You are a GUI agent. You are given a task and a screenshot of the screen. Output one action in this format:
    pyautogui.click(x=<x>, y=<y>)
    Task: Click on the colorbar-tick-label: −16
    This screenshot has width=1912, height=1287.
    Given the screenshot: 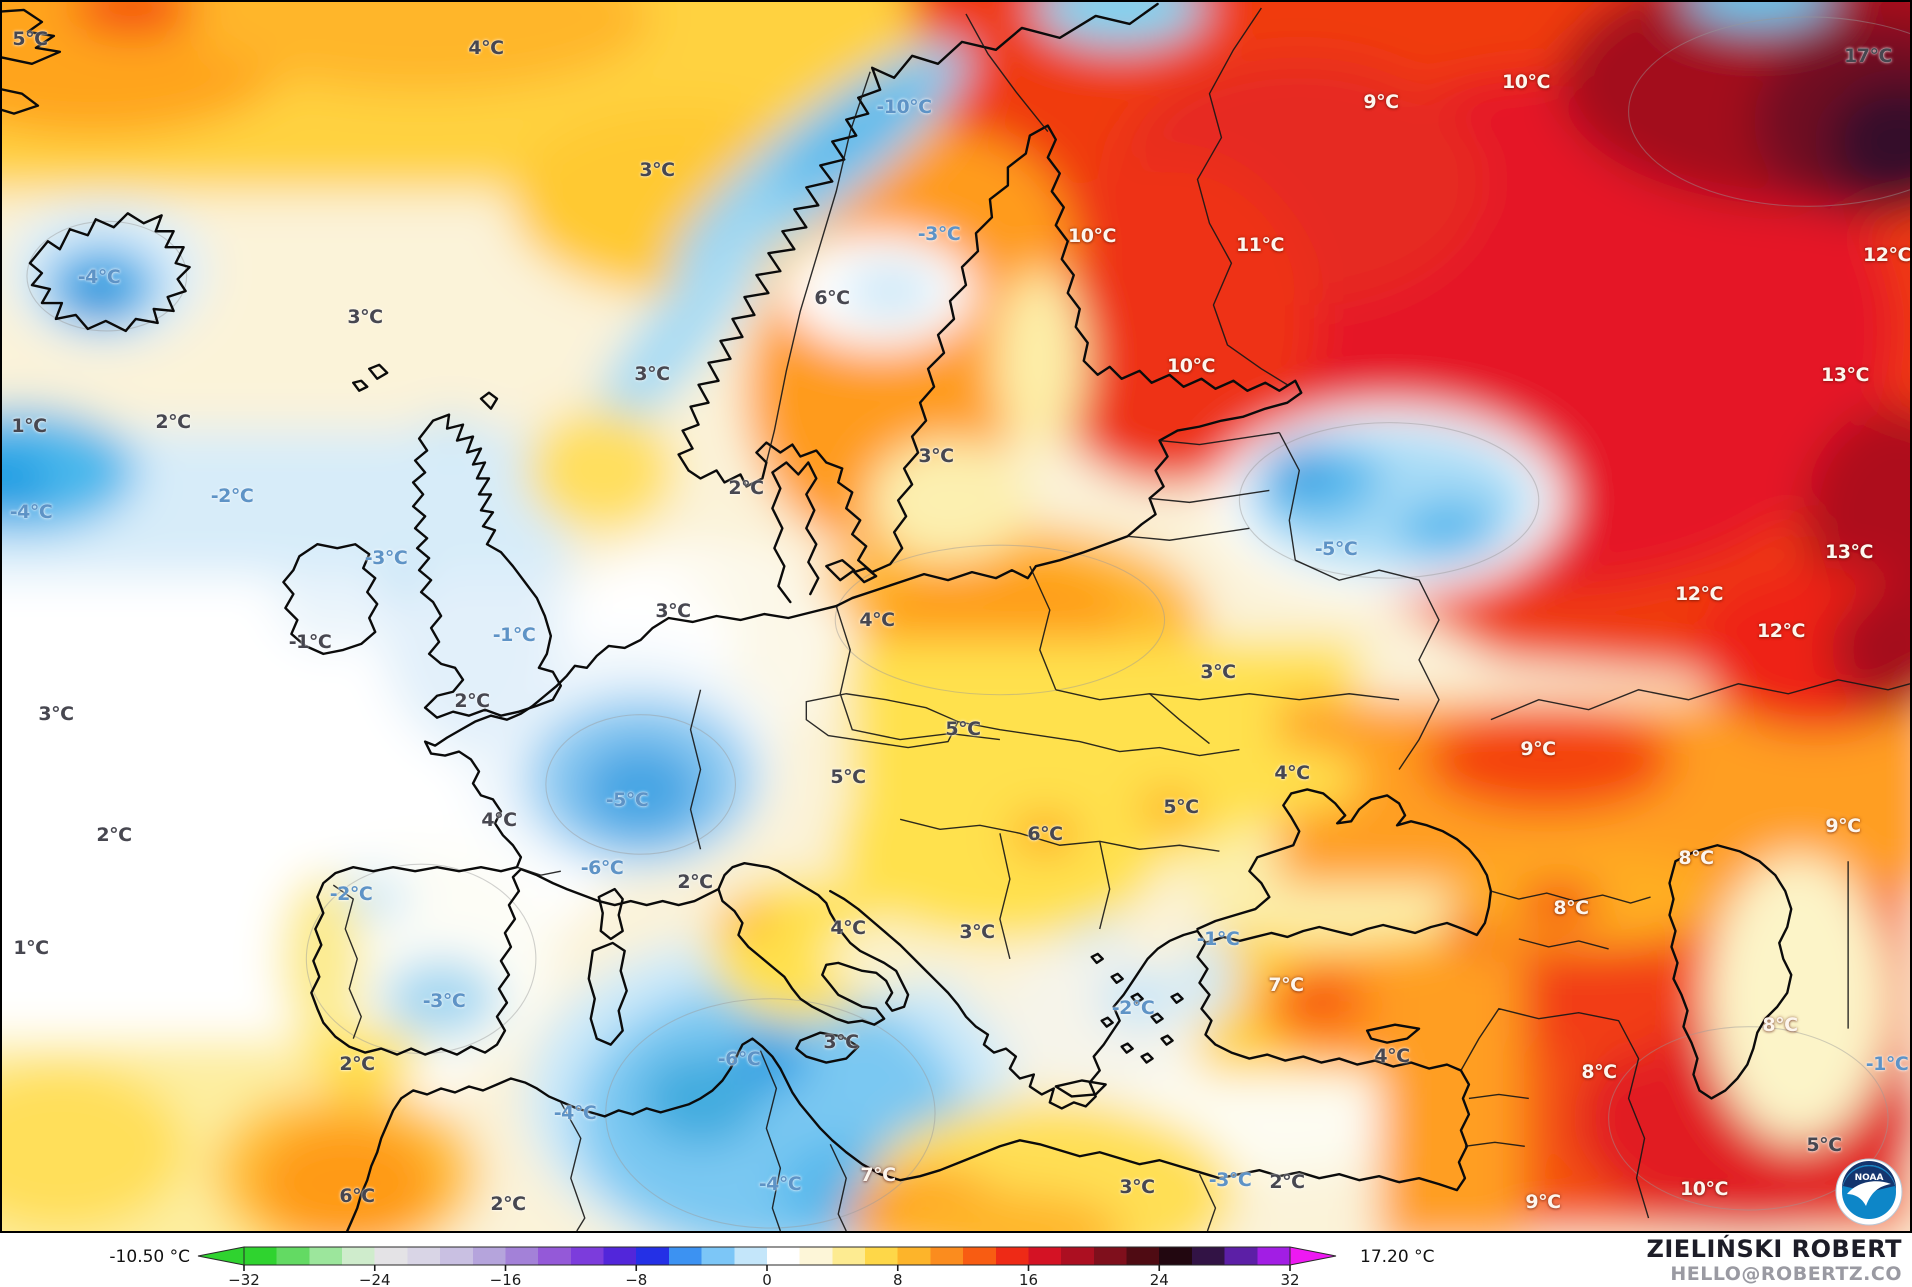 What is the action you would take?
    pyautogui.click(x=505, y=1279)
    